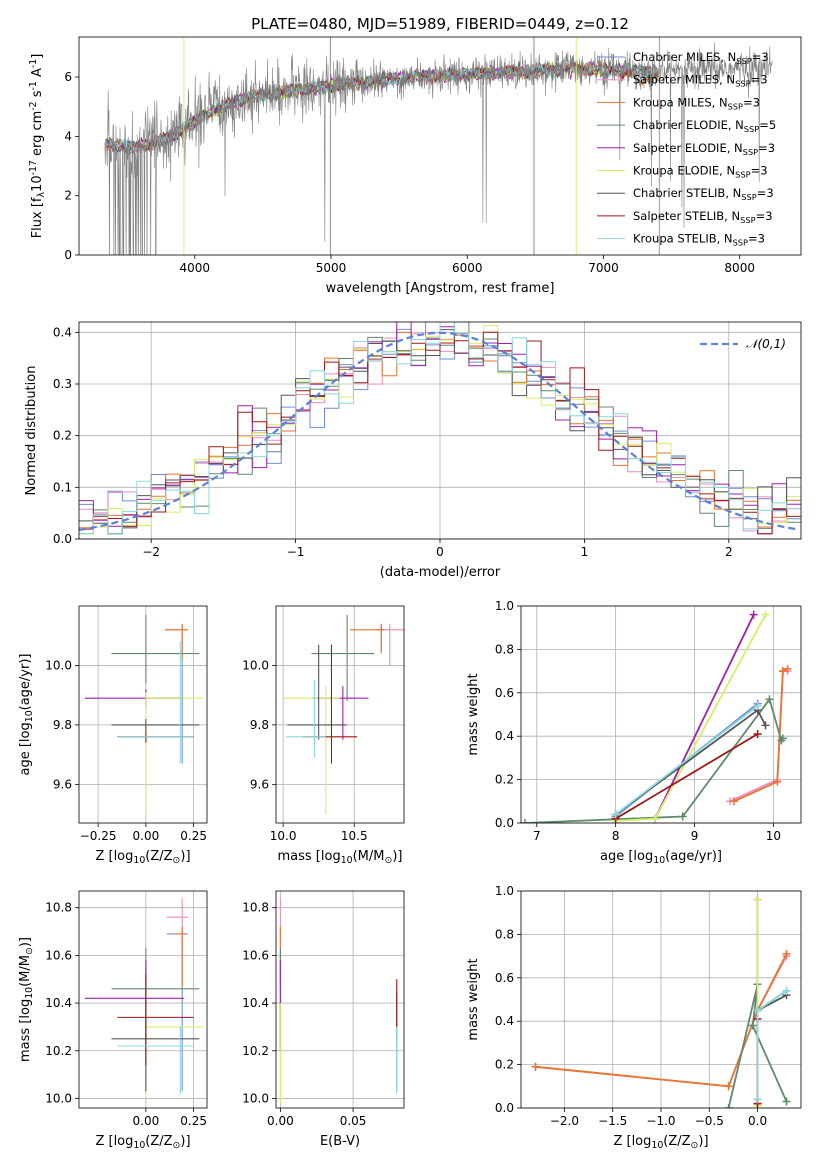 The image size is (819, 1170). I want to click on age_vs_Z-frame, so click(143, 714).